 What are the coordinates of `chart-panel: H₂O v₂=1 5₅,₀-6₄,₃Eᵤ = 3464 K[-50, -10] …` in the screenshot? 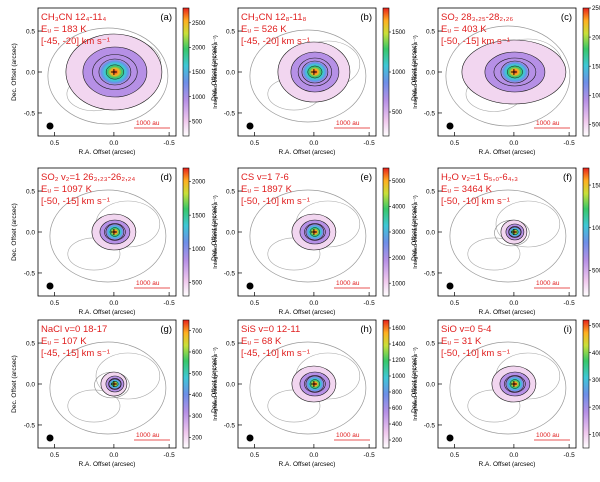 It's located at (505, 241).